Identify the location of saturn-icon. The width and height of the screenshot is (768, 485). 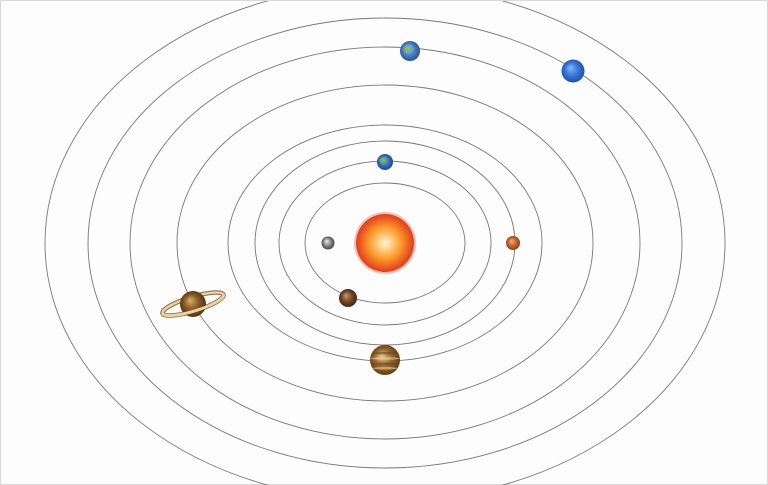
(193, 304).